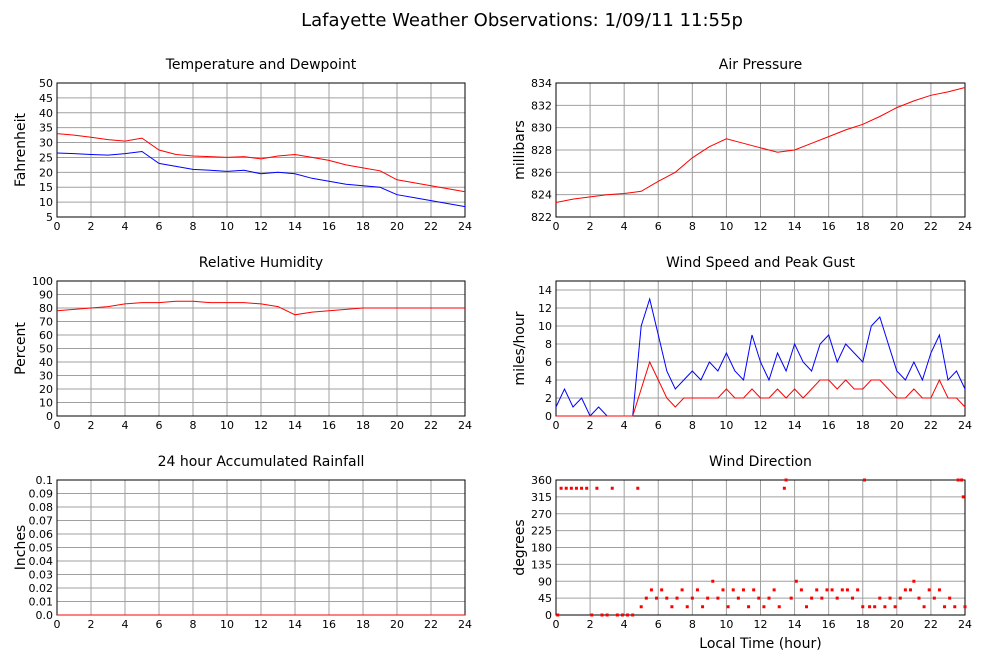 The height and width of the screenshot is (663, 999). I want to click on y-tick-label: 100, so click(42, 281).